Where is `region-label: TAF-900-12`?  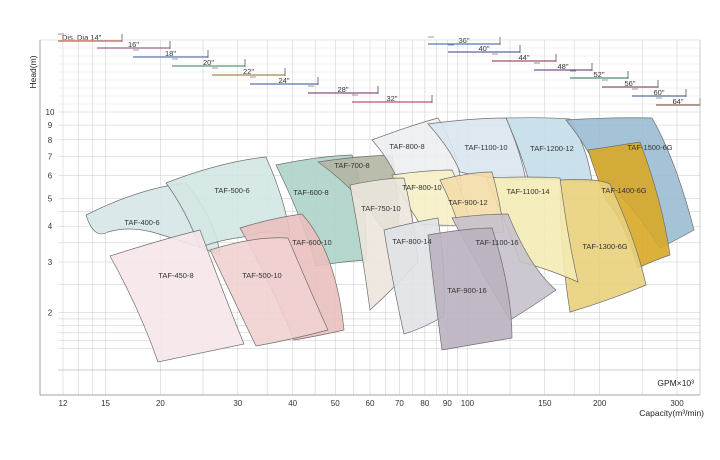 region-label: TAF-900-12 is located at coordinates (467, 202).